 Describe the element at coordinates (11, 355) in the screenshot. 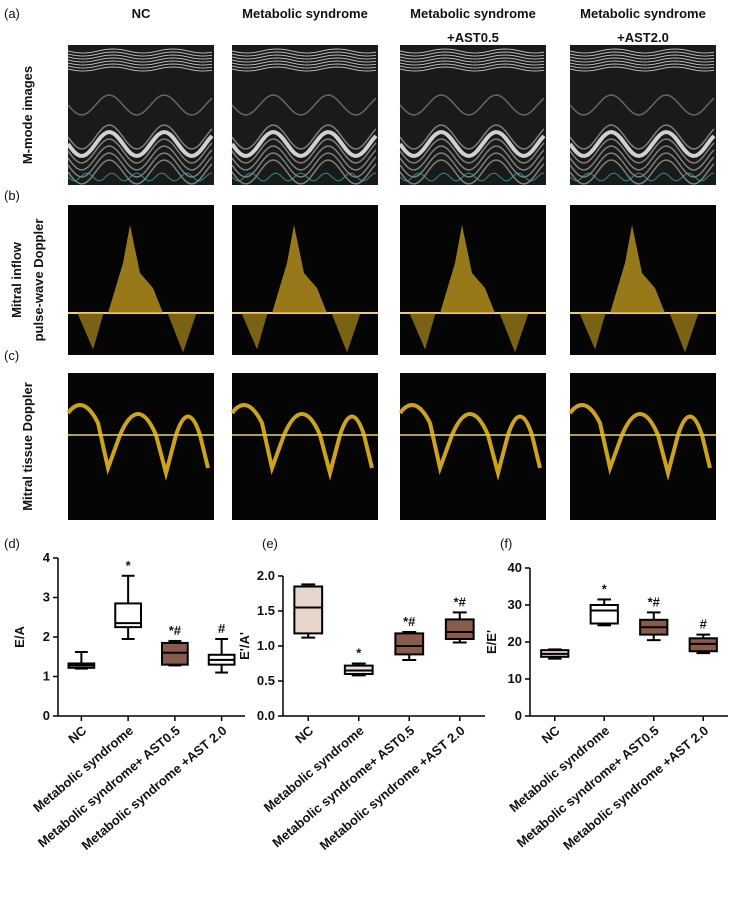

I see `panel-label: (c)` at that location.